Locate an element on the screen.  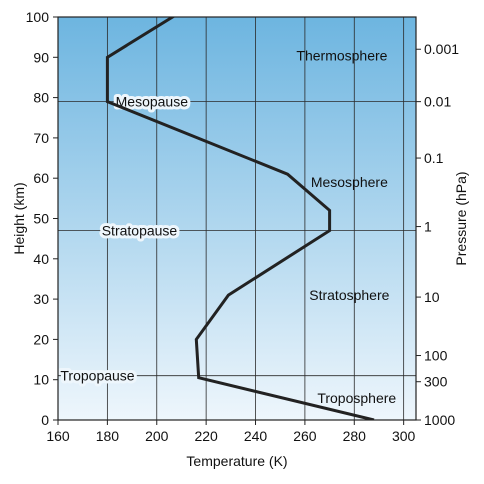
y-tick-label: 10 is located at coordinates (41, 380).